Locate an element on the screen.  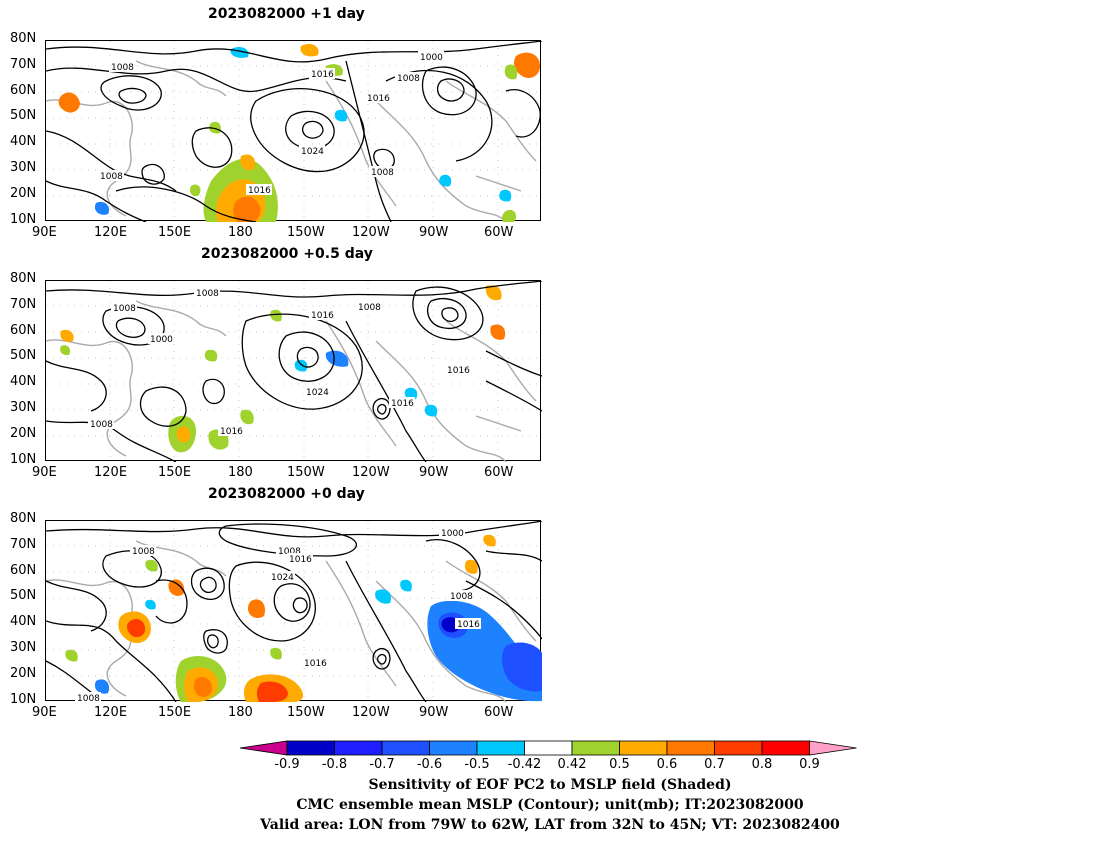
colorbar-low-arrow is located at coordinates (264, 748).